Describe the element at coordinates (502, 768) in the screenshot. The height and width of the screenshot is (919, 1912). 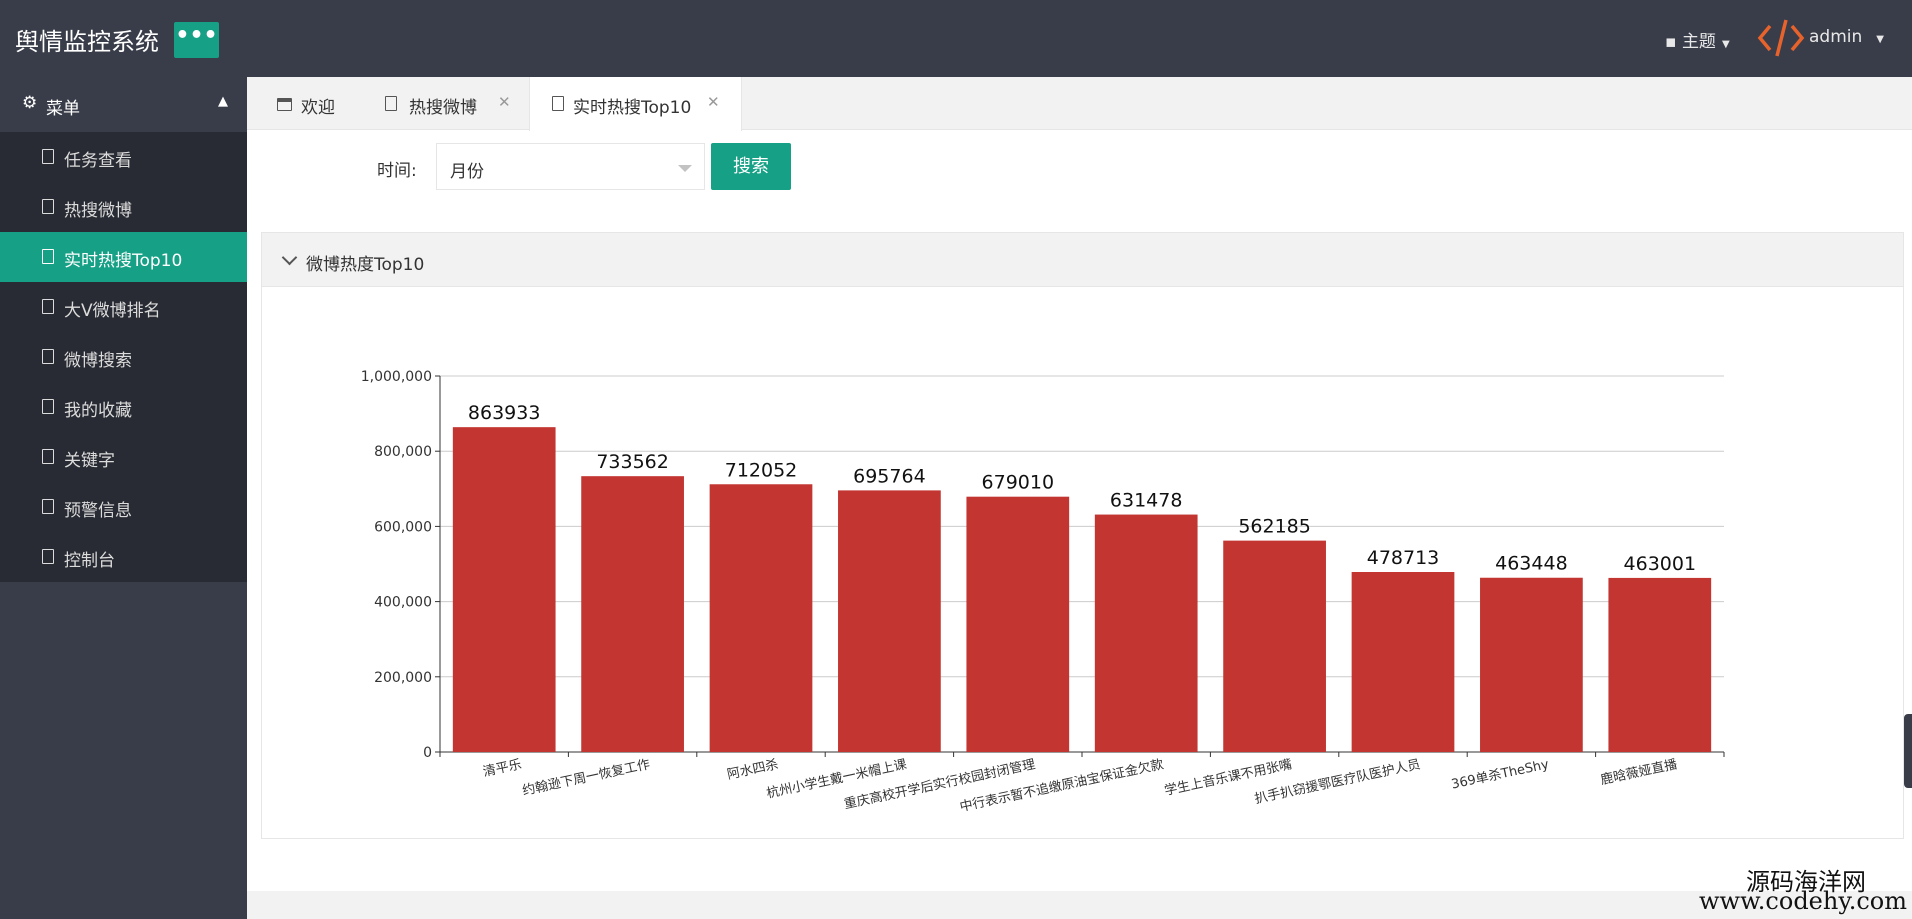
I see `x-tick-label: 清平乐` at that location.